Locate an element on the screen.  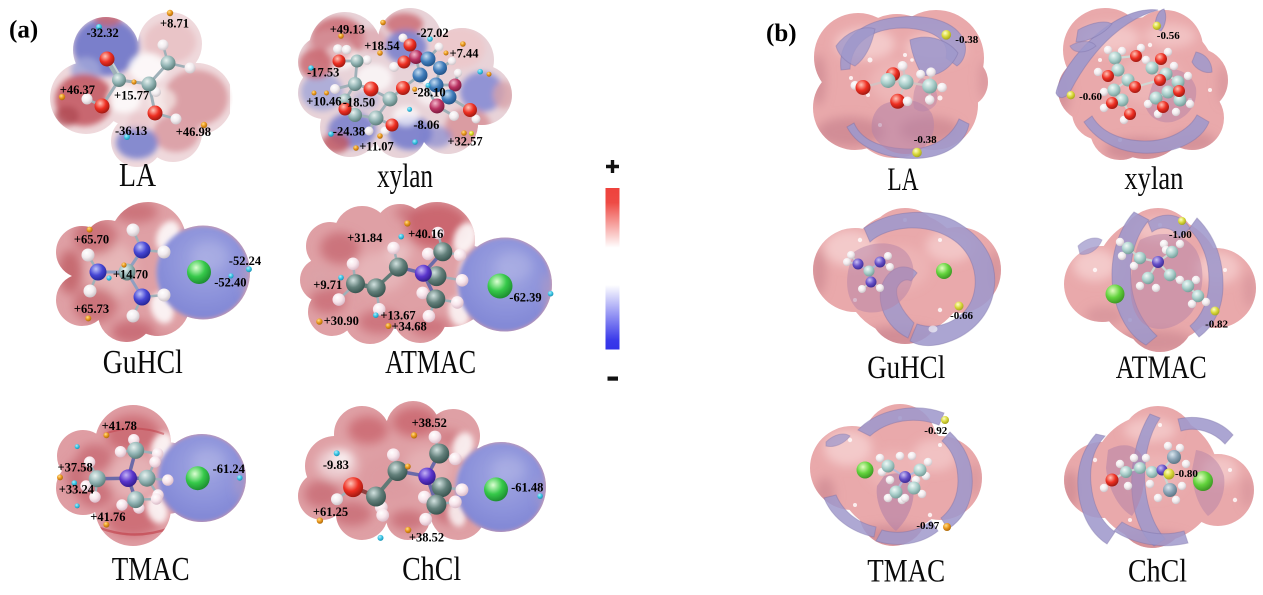
svg-text: -62.39 is located at coordinates (525, 298).